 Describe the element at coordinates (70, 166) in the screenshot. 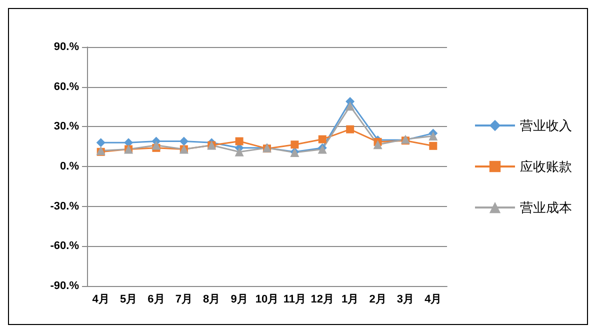

I see `y-tick-label: 0.%` at that location.